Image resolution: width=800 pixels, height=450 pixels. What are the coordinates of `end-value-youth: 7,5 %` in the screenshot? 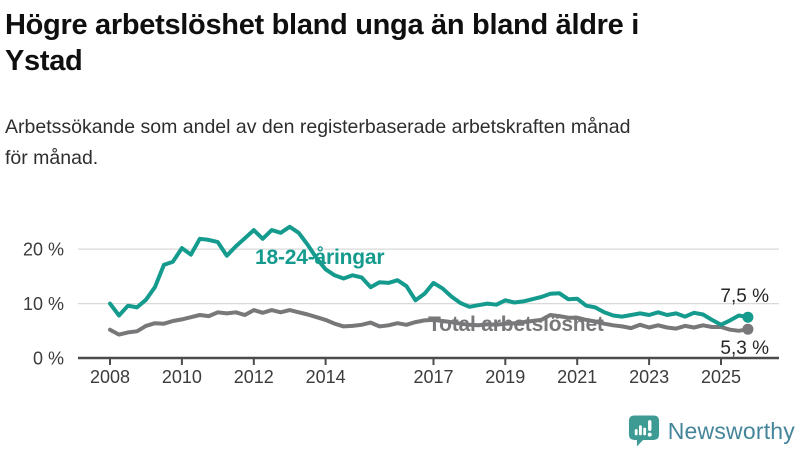 It's located at (744, 296).